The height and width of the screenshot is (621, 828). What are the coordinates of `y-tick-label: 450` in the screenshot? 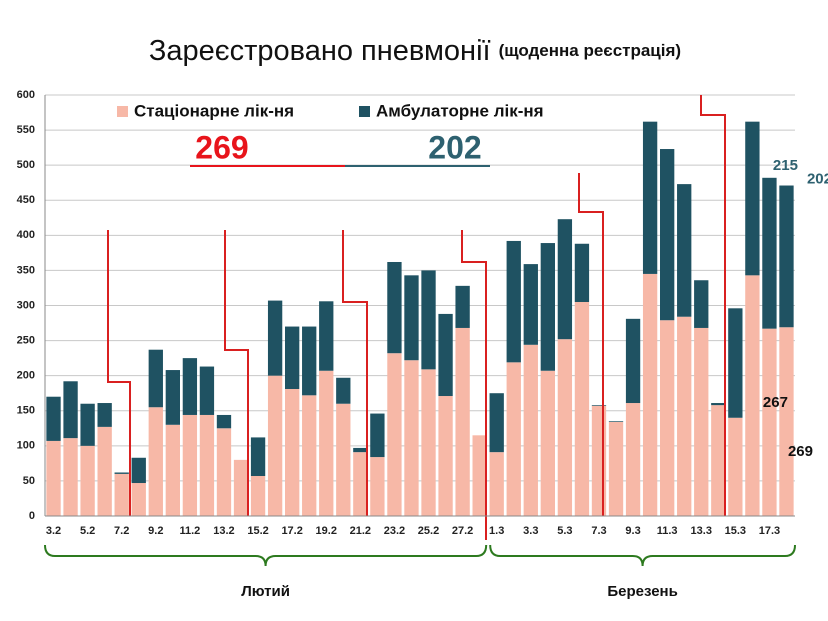 It's located at (26, 200).